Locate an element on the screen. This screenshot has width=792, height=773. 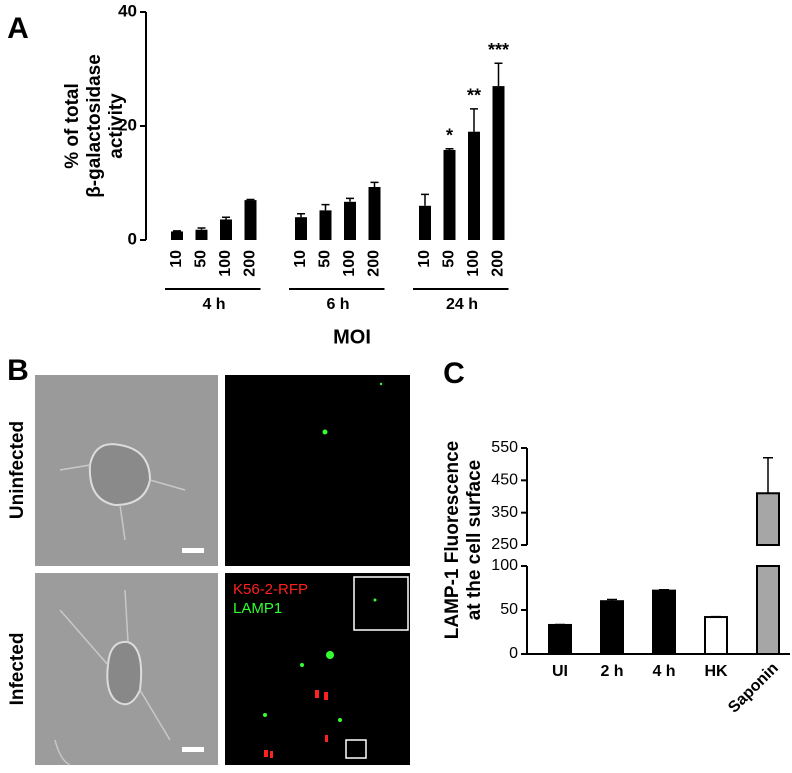
y-axis-label: % of total is located at coordinates (72, 126).